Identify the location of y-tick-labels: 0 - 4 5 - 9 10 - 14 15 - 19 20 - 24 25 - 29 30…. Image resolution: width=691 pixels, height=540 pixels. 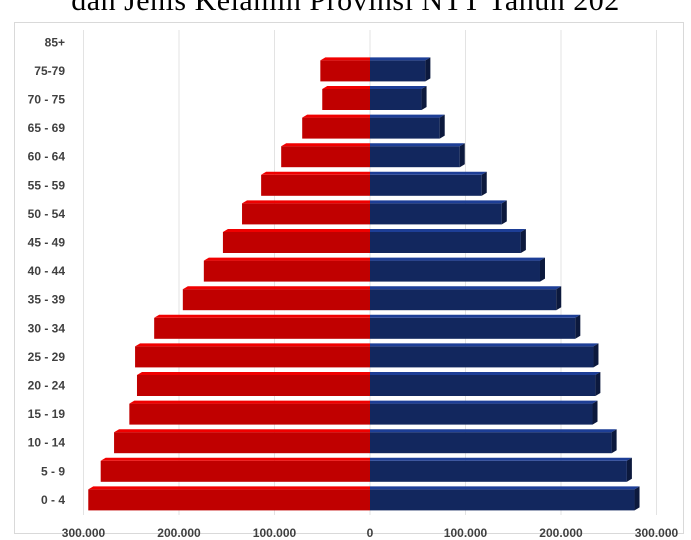
(47, 271).